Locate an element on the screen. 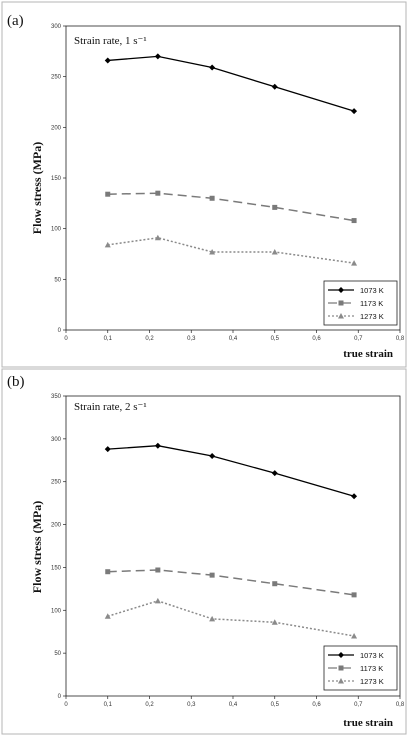 Image resolution: width=409 pixels, height=742 pixels. strain-rate-annotation: Strain rate, 1 s⁻¹ is located at coordinates (110, 41).